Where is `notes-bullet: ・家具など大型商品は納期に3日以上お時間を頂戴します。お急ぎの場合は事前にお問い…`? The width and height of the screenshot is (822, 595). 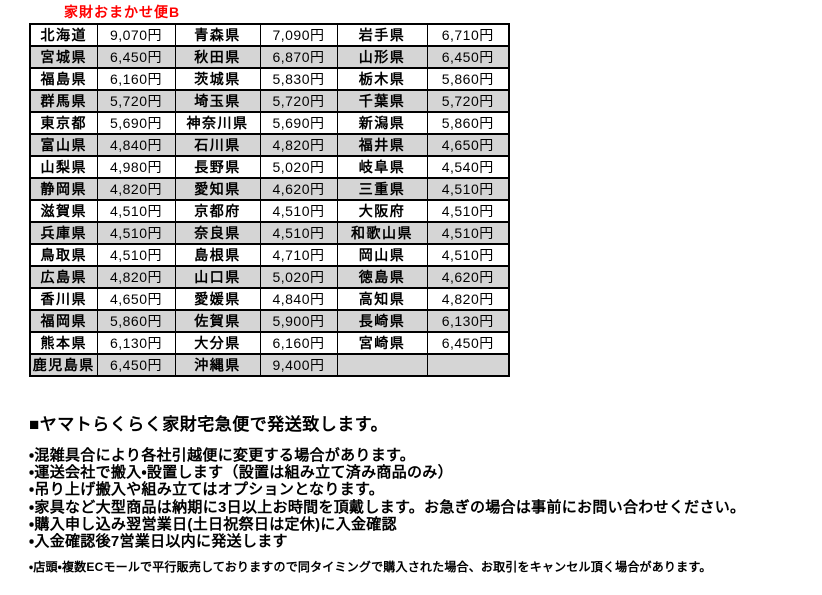 notes-bullet: ・家具など大型商品は納期に3日以上お時間を頂戴します。お急ぎの場合は事前にお問い… is located at coordinates (387, 507).